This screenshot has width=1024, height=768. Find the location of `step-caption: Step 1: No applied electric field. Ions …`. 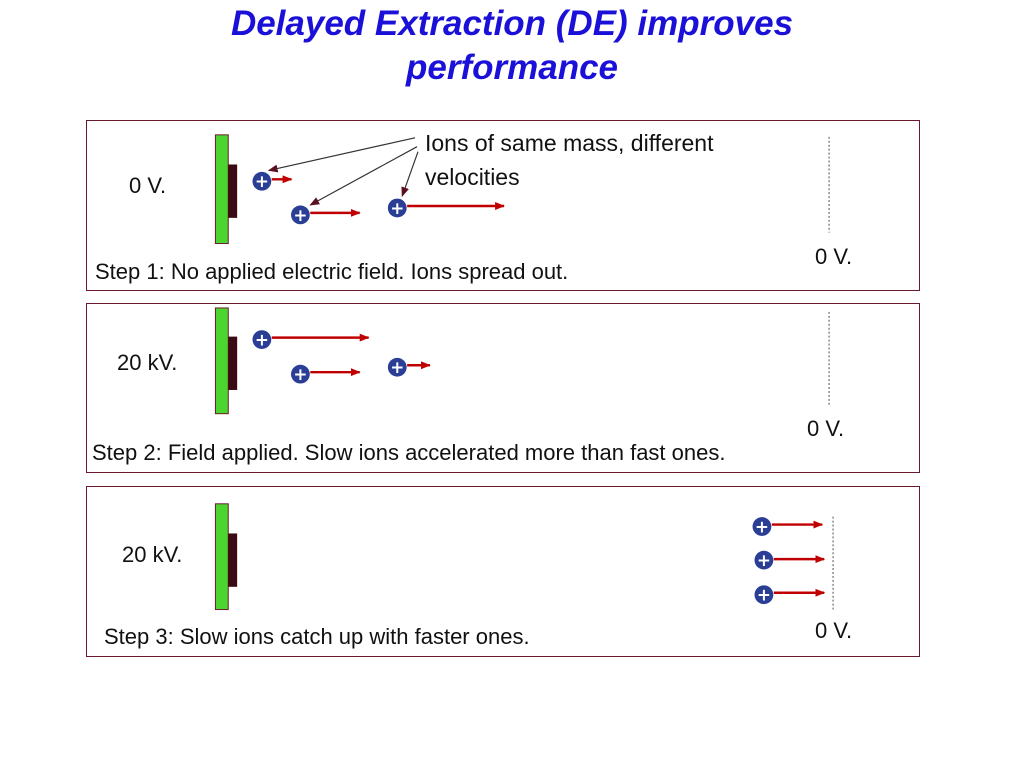

step-caption: Step 1: No applied electric field. Ions … is located at coordinates (332, 271).